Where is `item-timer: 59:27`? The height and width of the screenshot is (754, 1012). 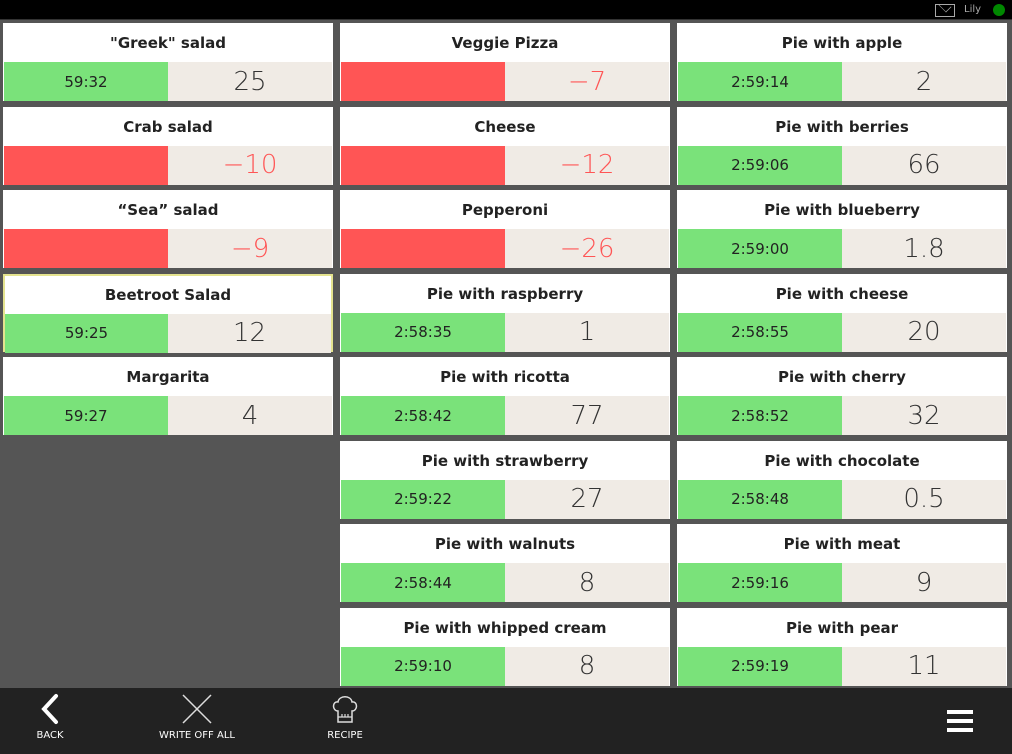
item-timer: 59:27 is located at coordinates (86, 415).